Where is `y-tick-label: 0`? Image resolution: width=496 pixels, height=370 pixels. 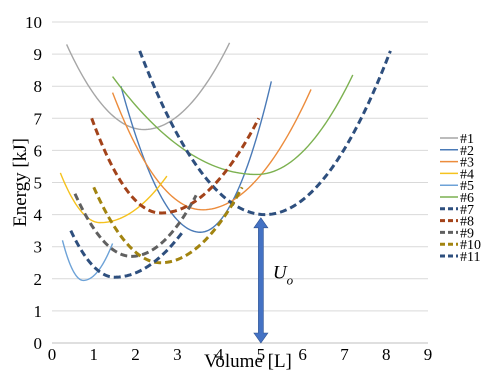
y-tick-label: 0 is located at coordinates (38, 343).